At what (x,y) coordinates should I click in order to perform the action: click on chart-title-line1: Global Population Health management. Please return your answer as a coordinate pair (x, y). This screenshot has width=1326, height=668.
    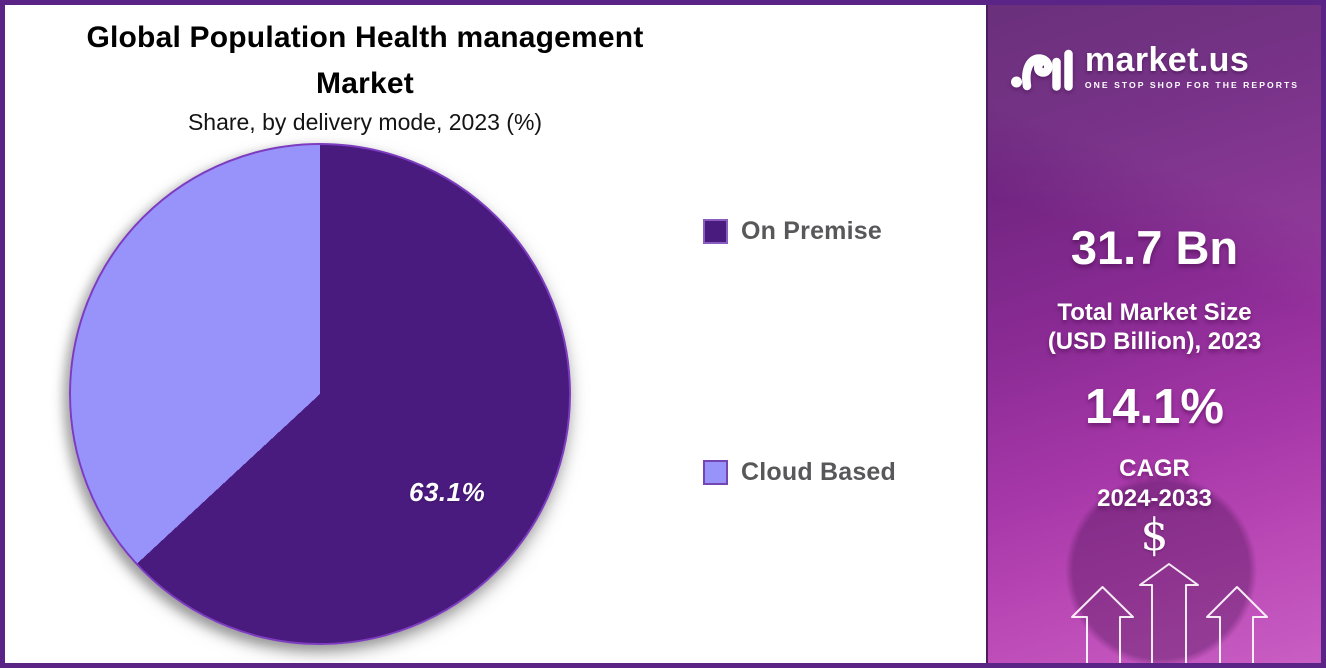
    Looking at the image, I should click on (365, 37).